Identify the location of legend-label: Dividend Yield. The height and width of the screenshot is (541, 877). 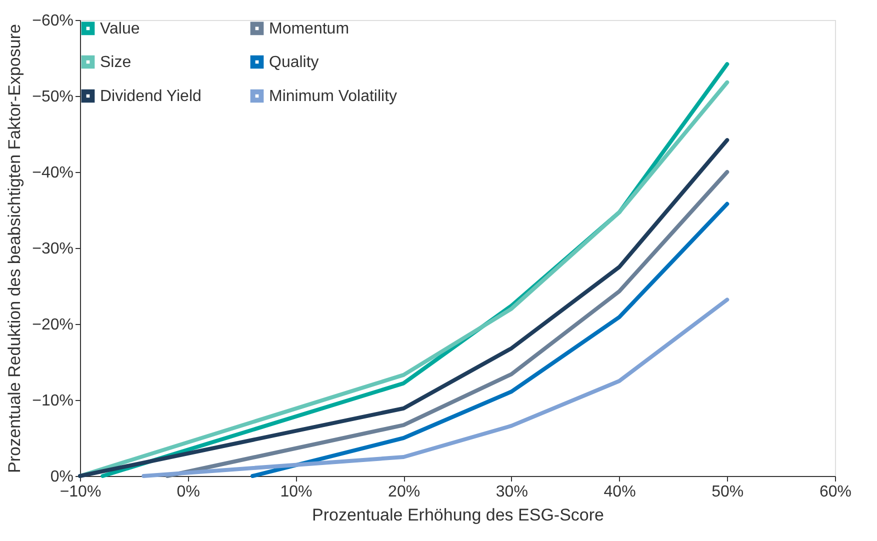
(151, 96).